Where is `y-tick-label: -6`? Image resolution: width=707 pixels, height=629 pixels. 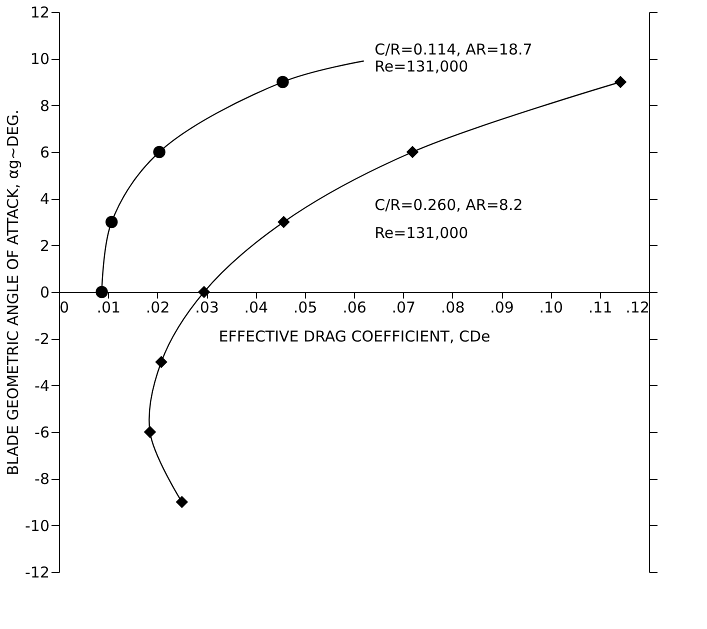 y-tick-label: -6 is located at coordinates (42, 433).